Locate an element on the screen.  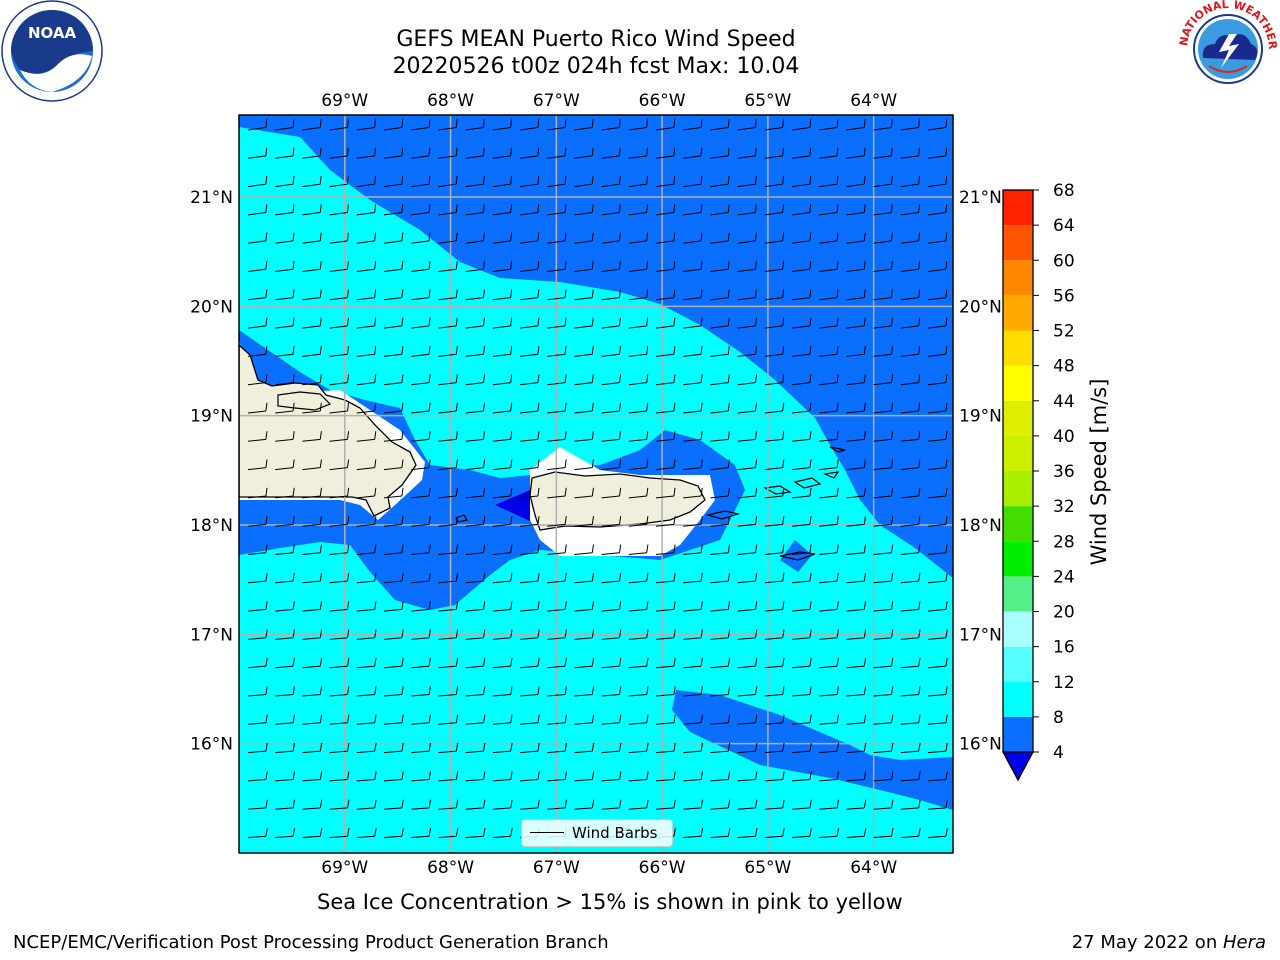
land-vieques is located at coordinates (723, 515).